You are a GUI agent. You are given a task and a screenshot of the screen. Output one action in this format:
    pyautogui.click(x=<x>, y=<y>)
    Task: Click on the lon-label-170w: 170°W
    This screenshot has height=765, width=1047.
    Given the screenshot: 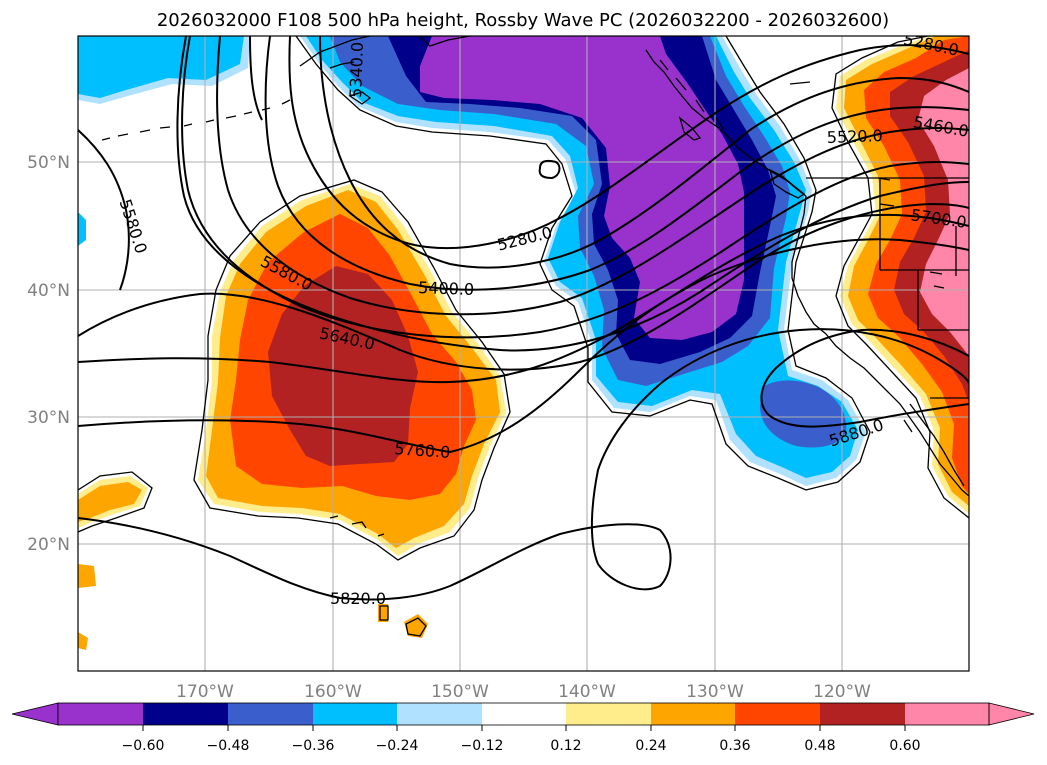 What is the action you would take?
    pyautogui.click(x=205, y=692)
    